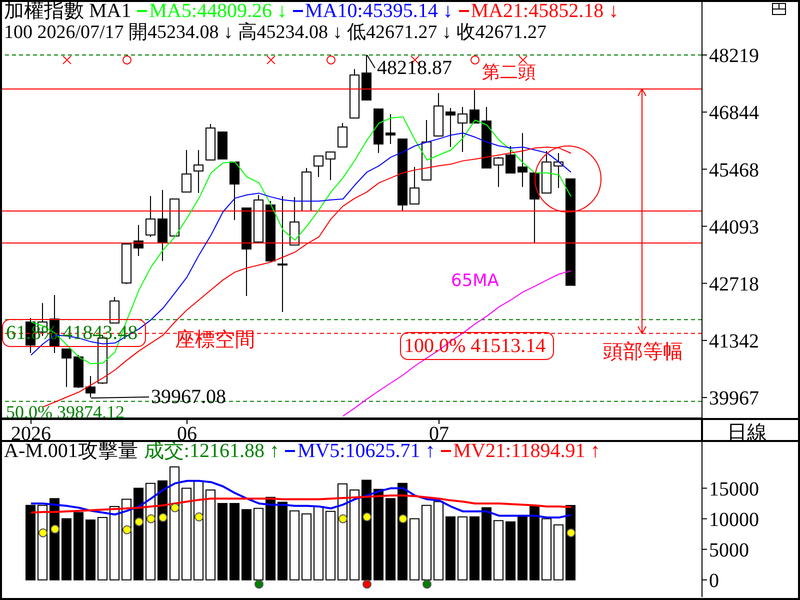 This screenshot has height=600, width=800. What do you see at coordinates (734, 399) in the screenshot?
I see `y-tick-label: 39967` at bounding box center [734, 399].